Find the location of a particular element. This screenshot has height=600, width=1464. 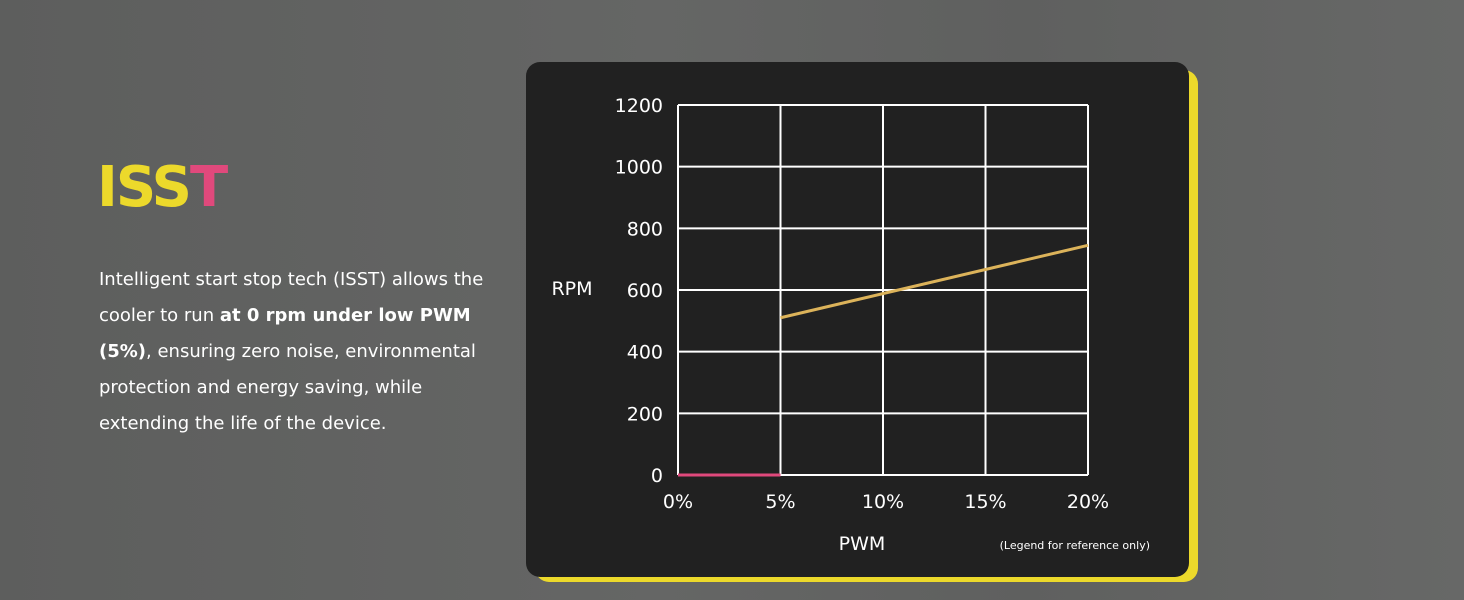

y-tick-label: 800 is located at coordinates (645, 229).